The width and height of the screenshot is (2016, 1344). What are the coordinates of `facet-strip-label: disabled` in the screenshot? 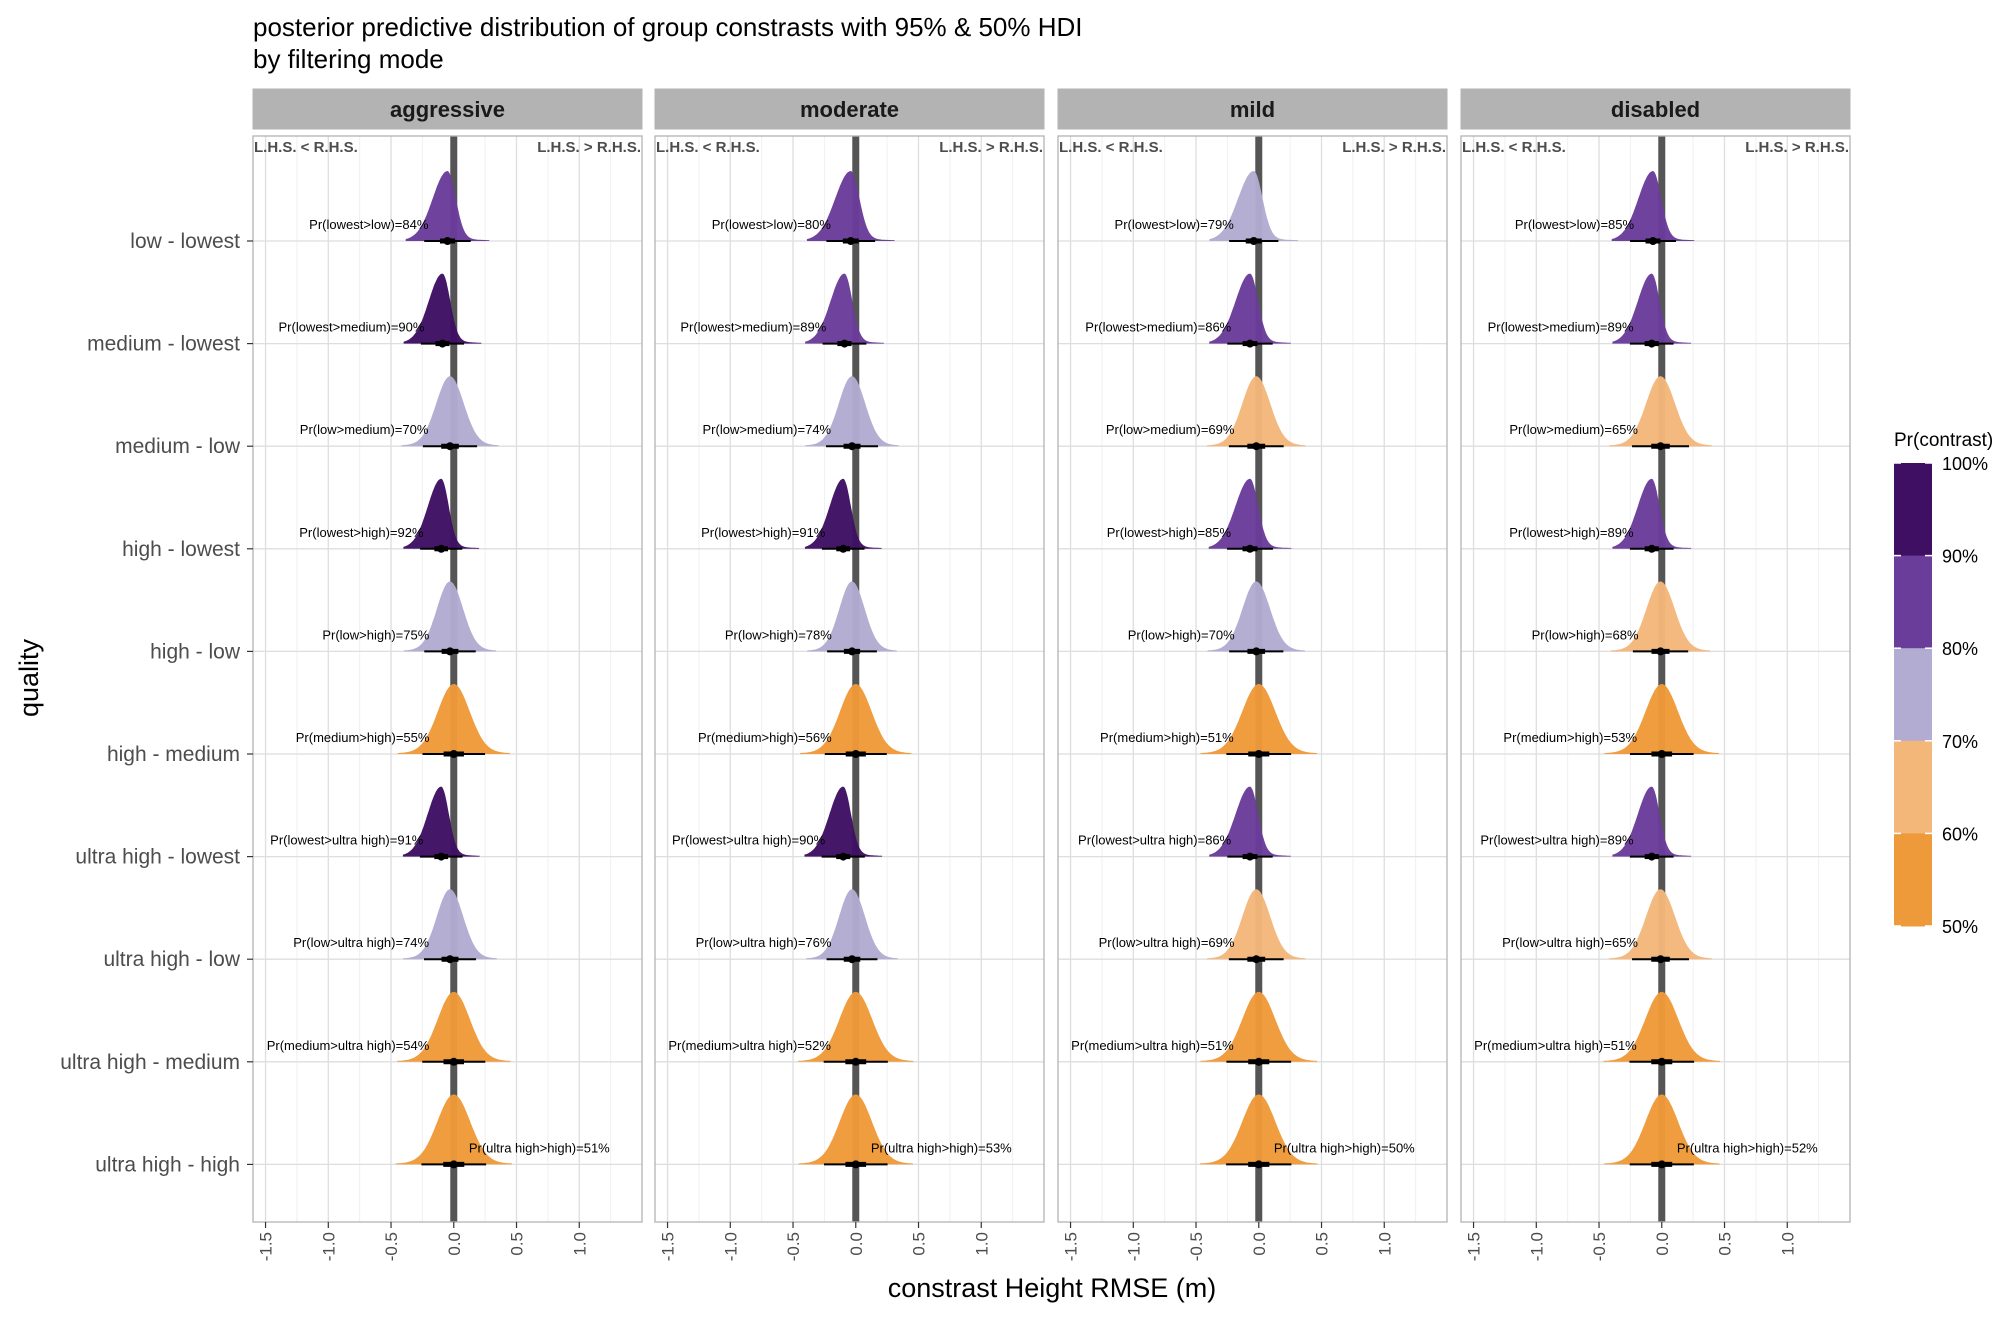 It's located at (1655, 109).